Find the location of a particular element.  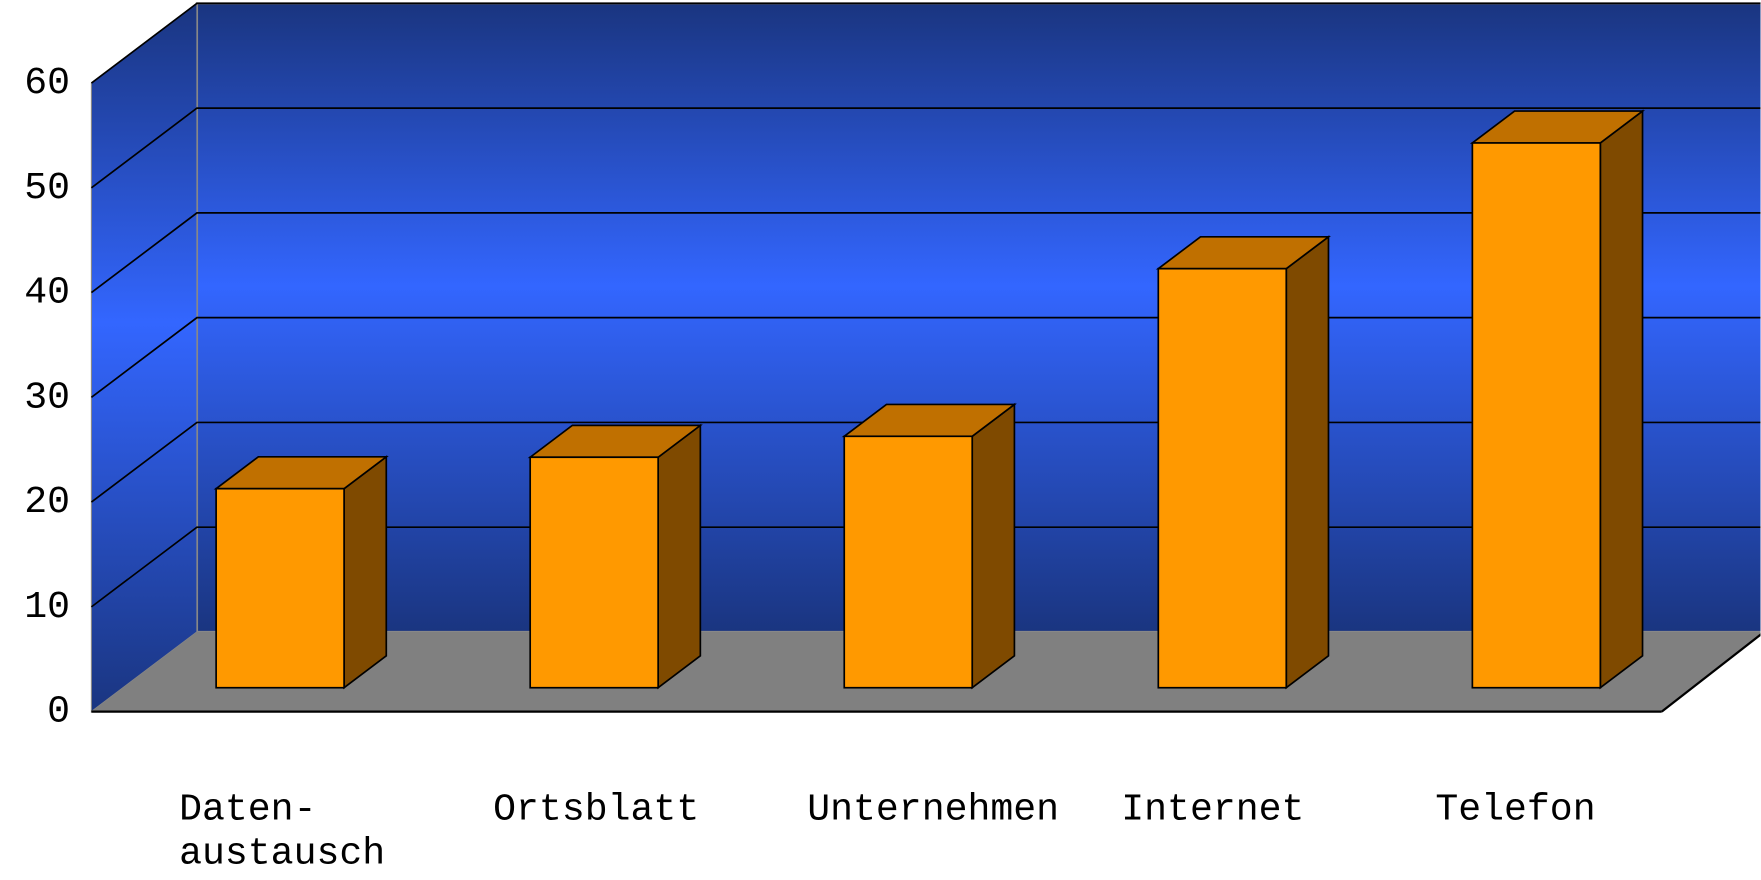

x-tick-label: Daten-austausch is located at coordinates (282, 831).